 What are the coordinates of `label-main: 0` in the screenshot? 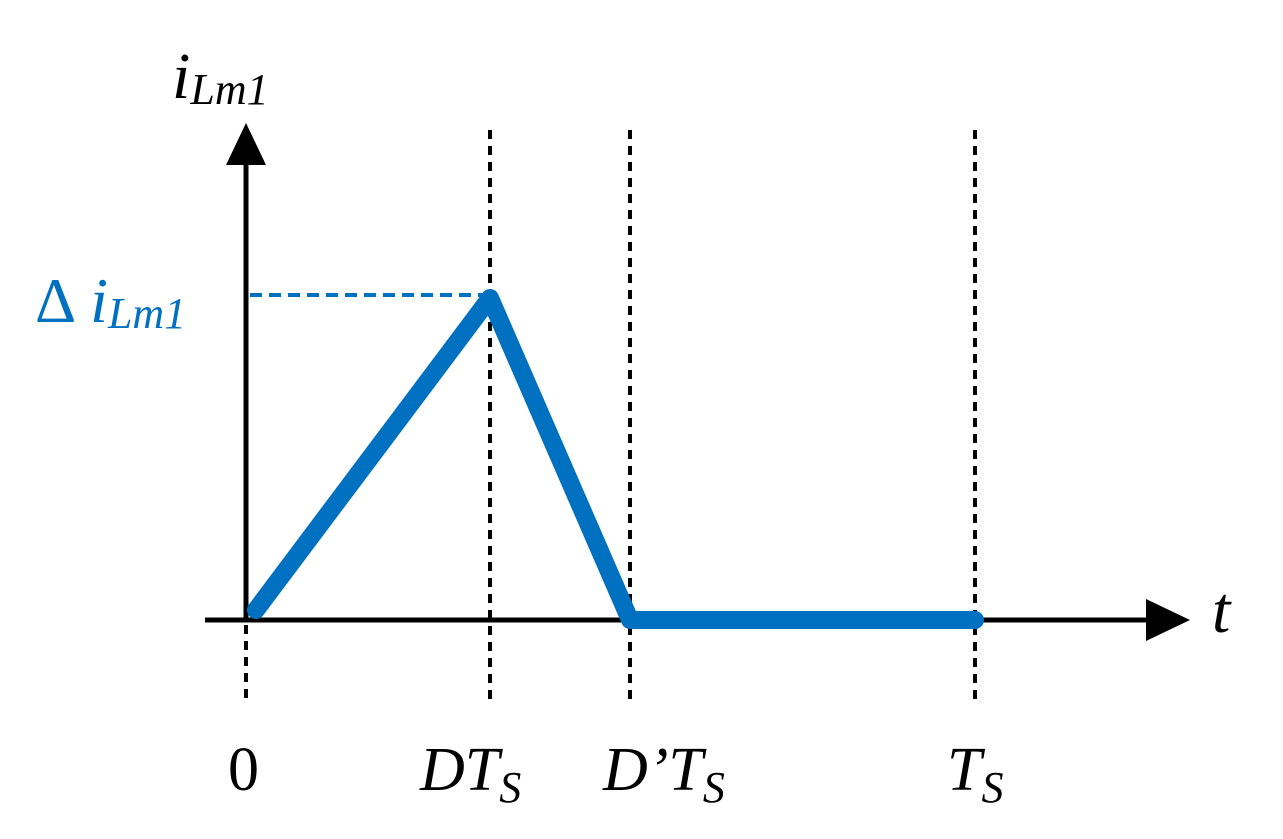 It's located at (243, 770).